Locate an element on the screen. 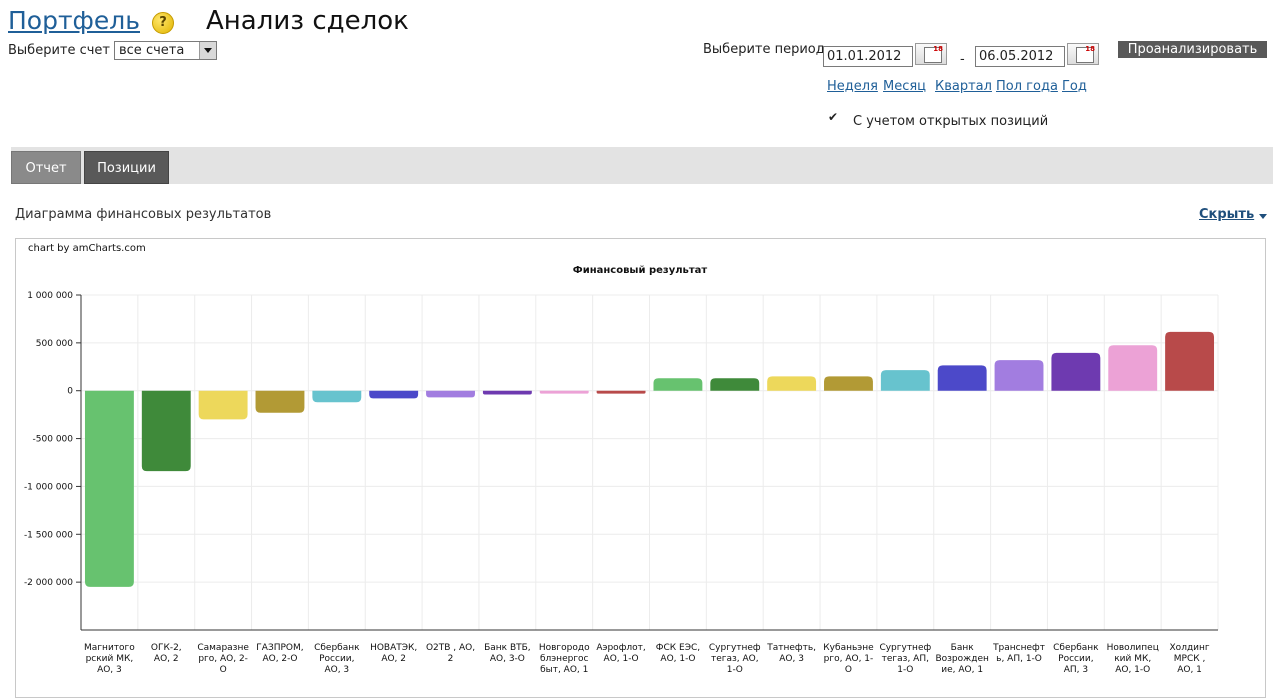 Image resolution: width=1280 pixels, height=698 pixels. account-select: все счета is located at coordinates (165, 50).